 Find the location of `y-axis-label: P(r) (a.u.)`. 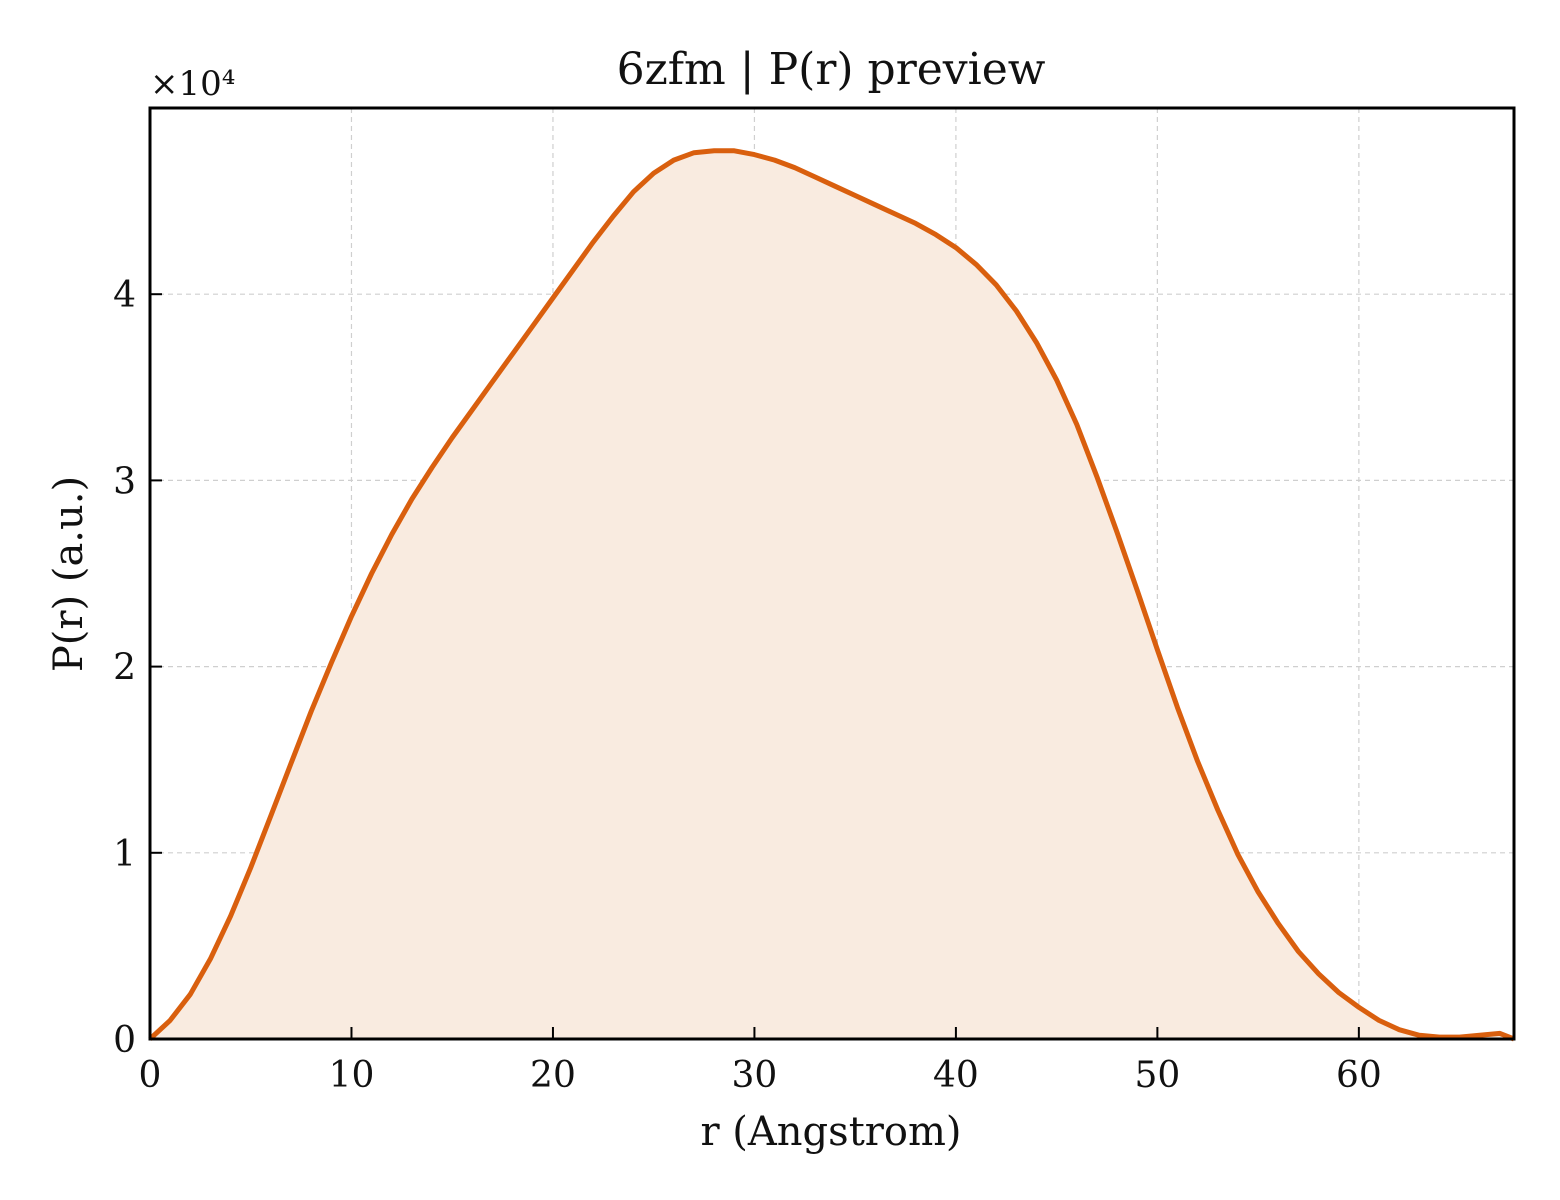

y-axis-label: P(r) (a.u.) is located at coordinates (69, 574).